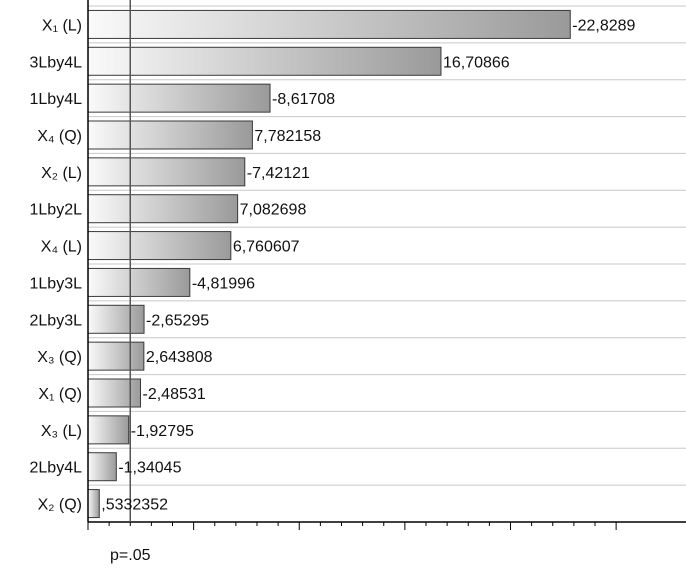  What do you see at coordinates (56, 62) in the screenshot?
I see `category-label: 3Lby4L` at bounding box center [56, 62].